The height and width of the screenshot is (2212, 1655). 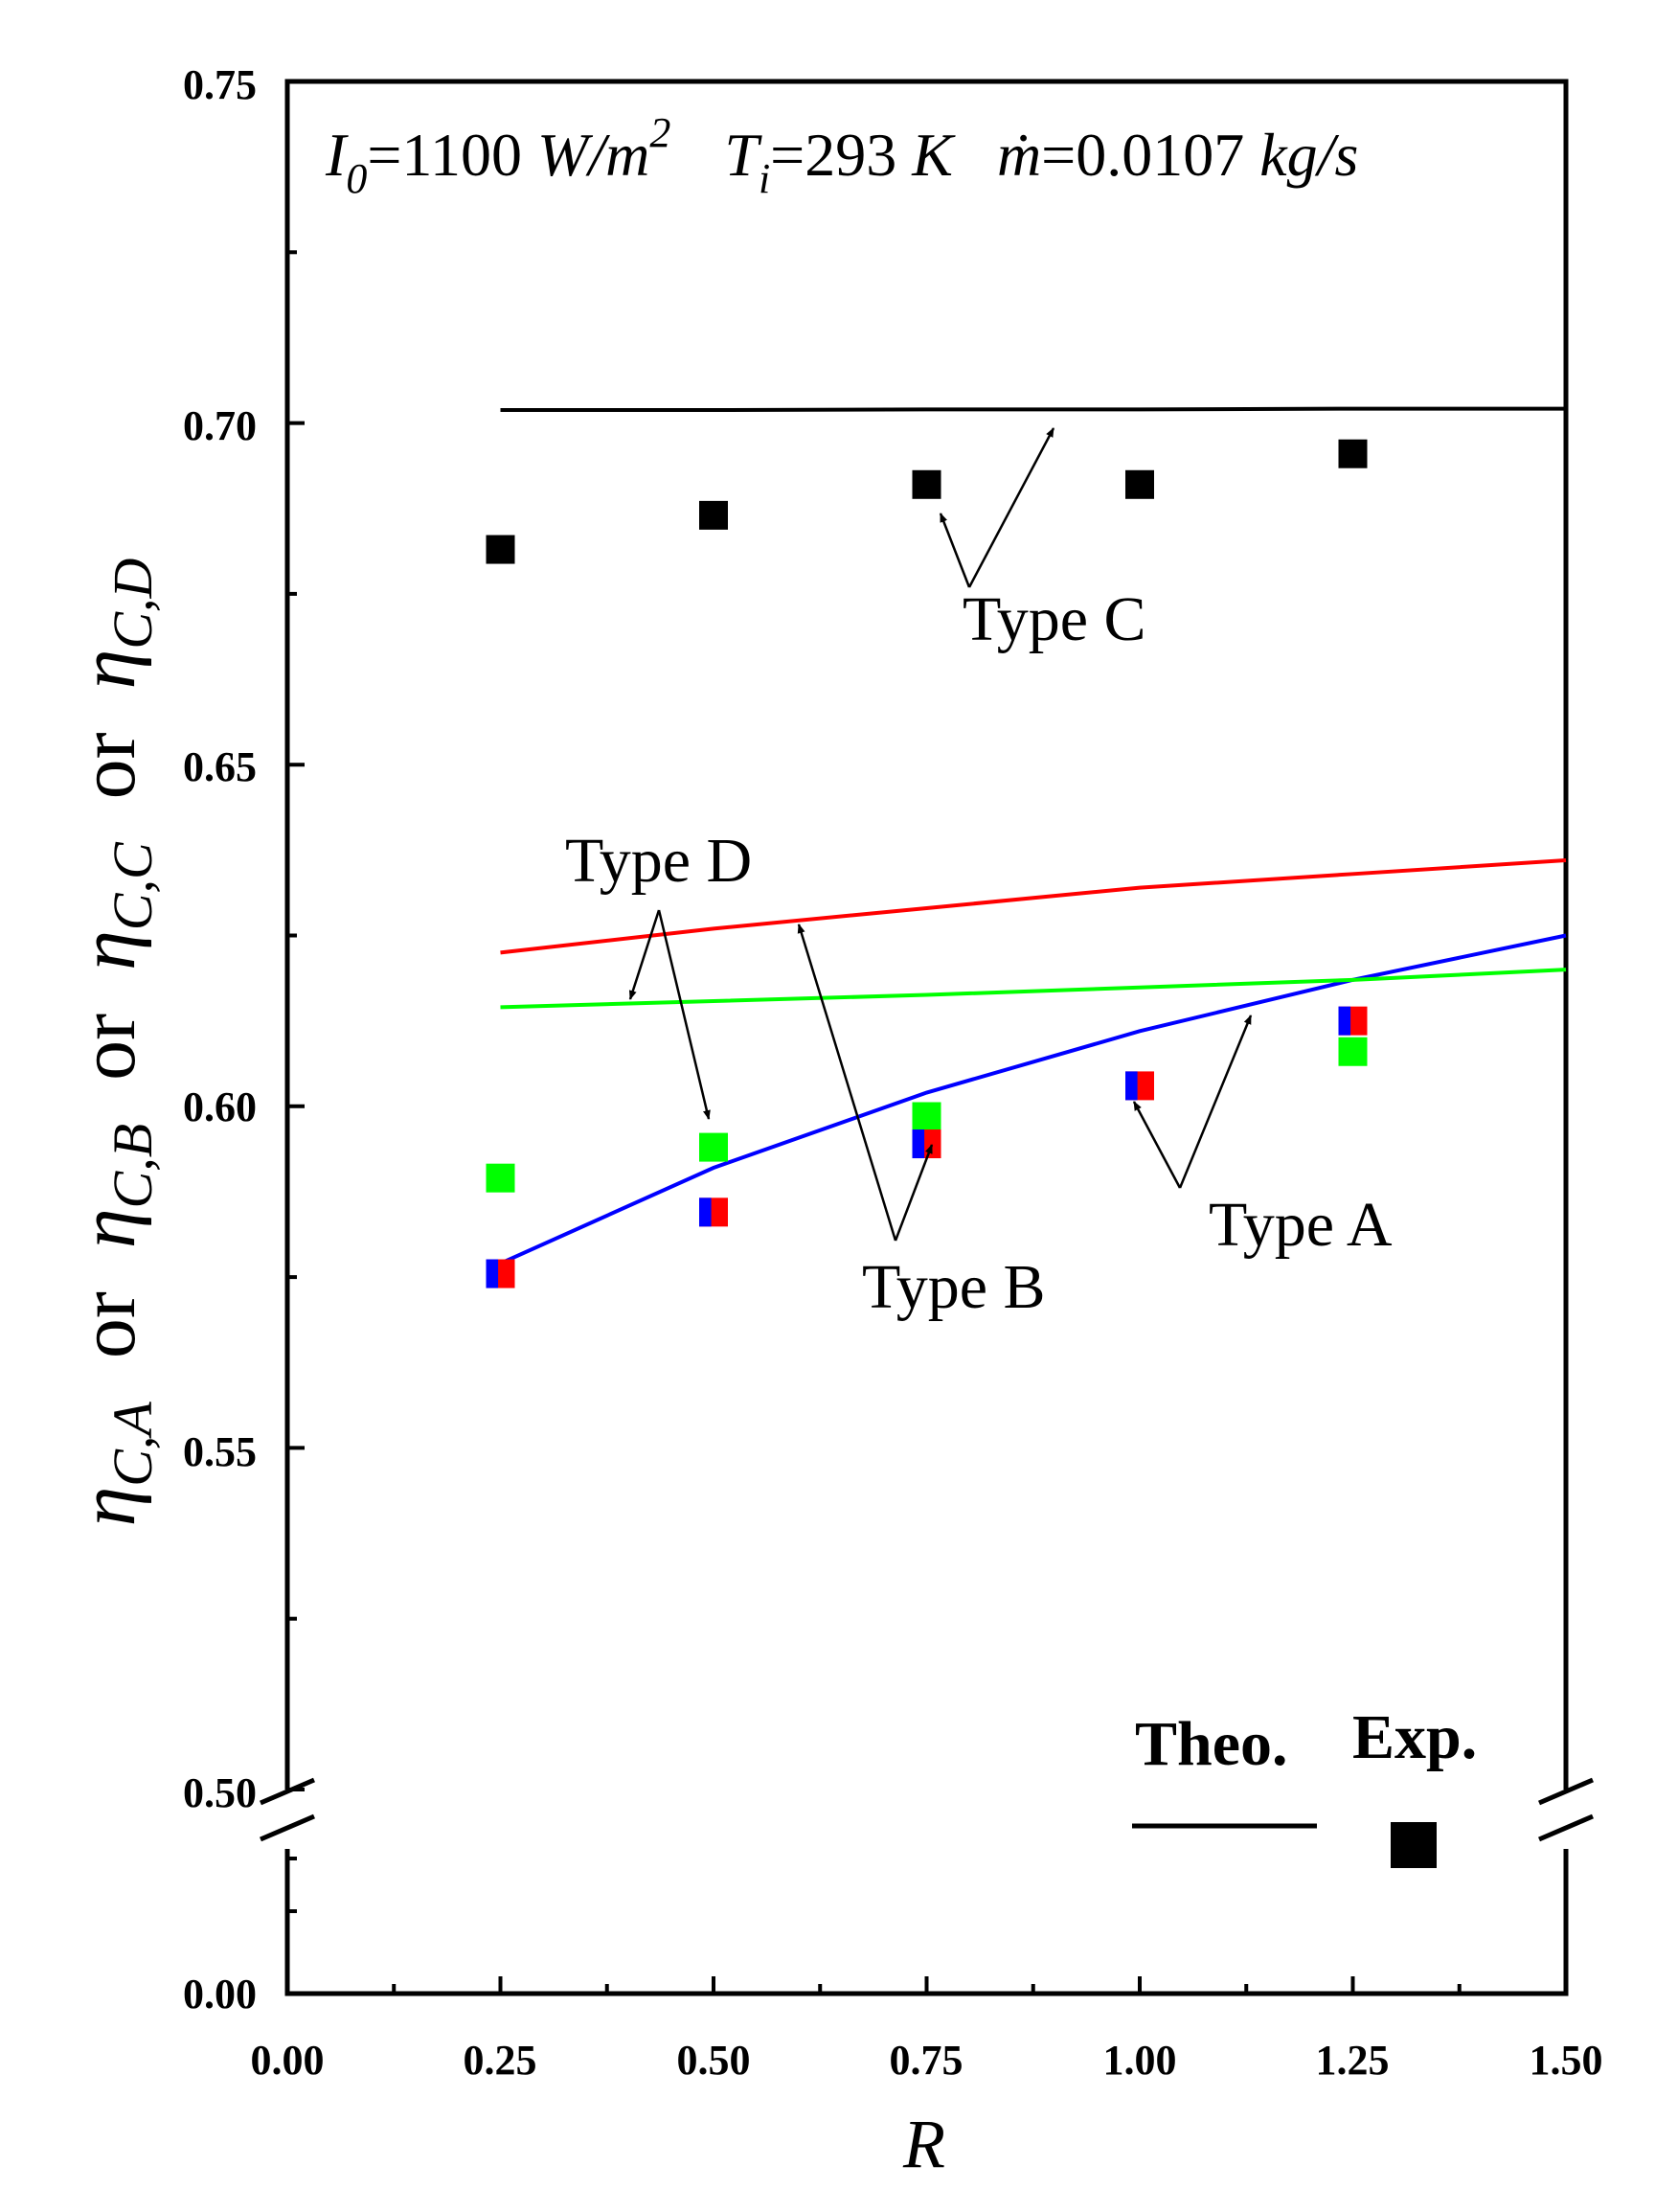 I want to click on theory-line-type-d, so click(x=1033, y=989).